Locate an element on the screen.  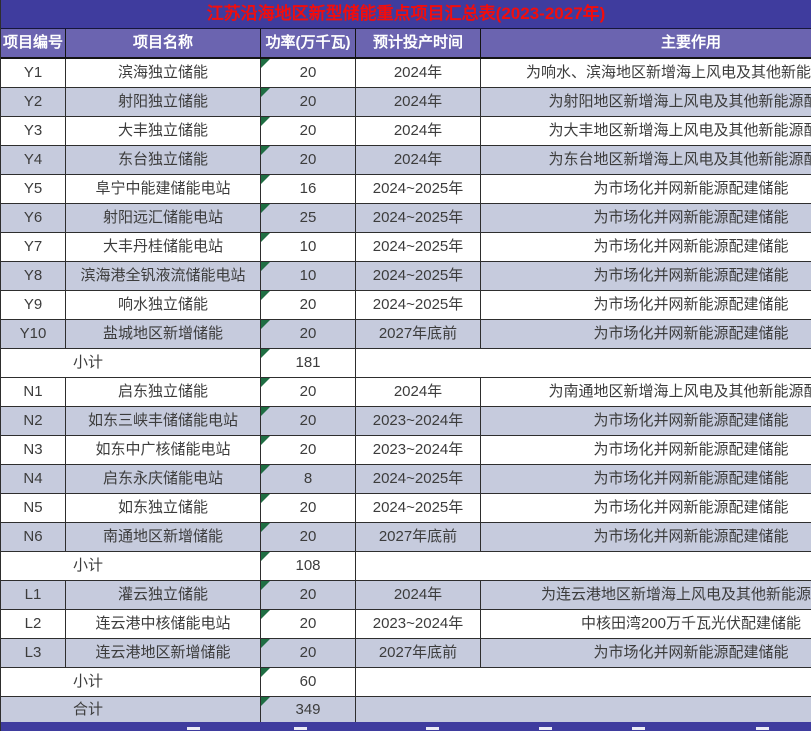
project-name-cell: 大丰丹桂储能电站 is located at coordinates (163, 247).